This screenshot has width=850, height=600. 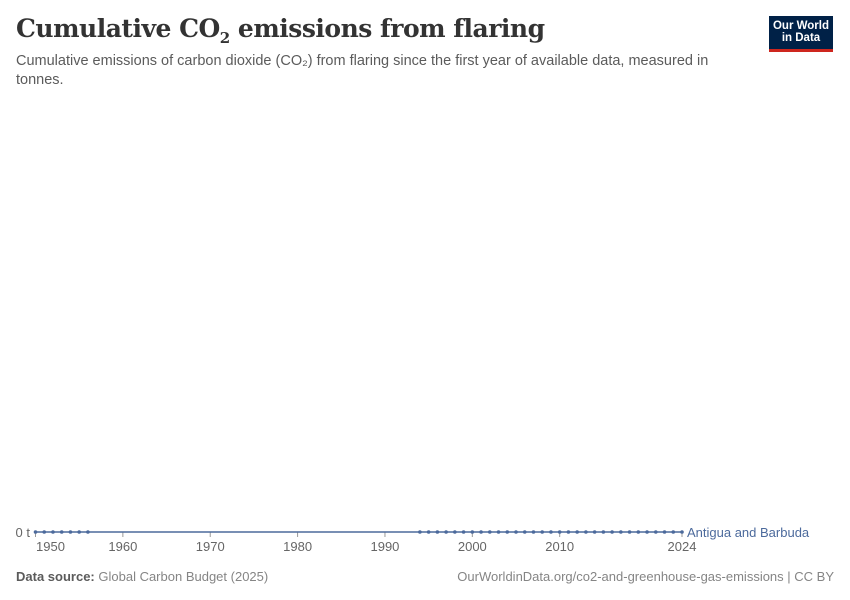 I want to click on y-tick-label: 0 t, so click(x=23, y=532).